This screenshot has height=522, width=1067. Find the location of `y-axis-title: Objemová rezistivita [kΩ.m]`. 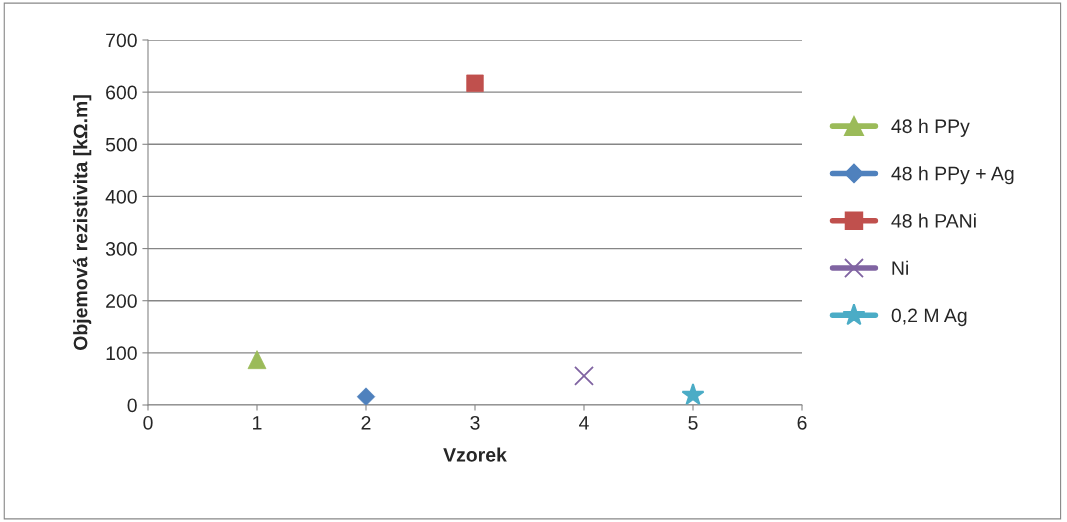

y-axis-title: Objemová rezistivita [kΩ.m] is located at coordinates (82, 222).